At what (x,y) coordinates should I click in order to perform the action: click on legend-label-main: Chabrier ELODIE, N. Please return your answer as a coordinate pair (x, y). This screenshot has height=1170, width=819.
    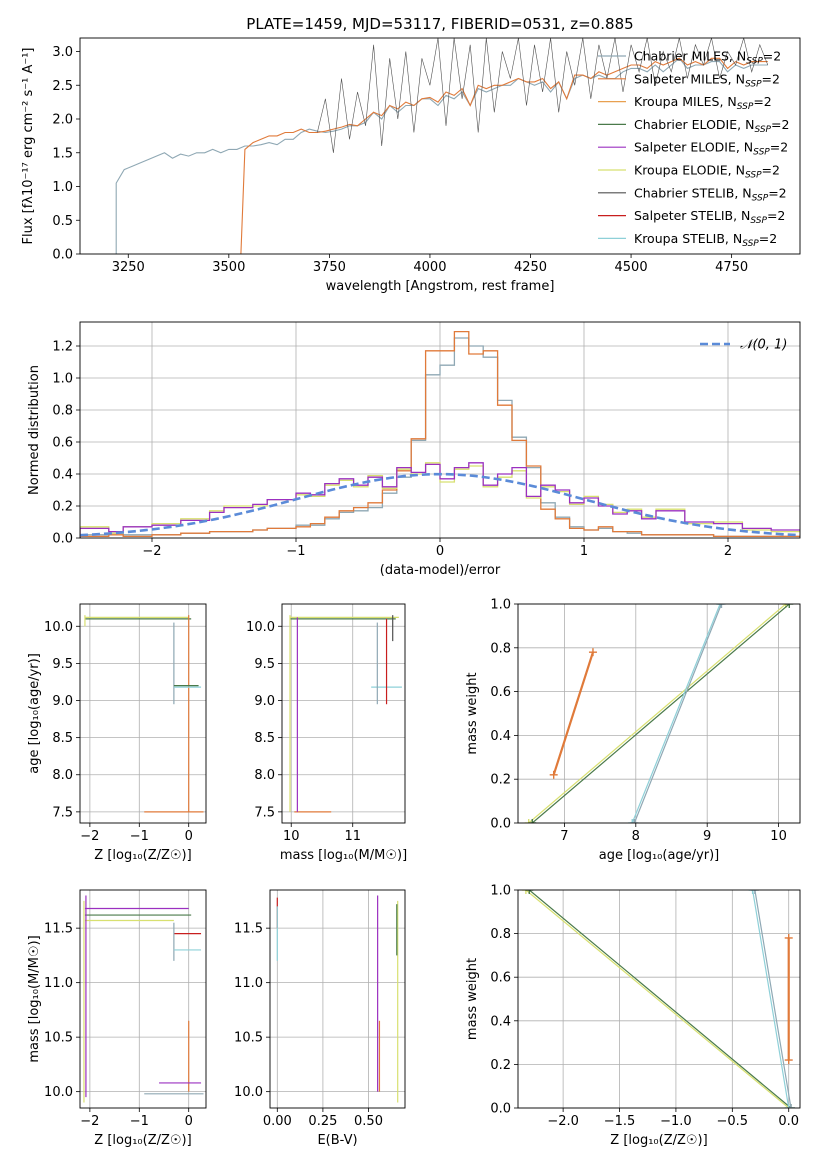
    Looking at the image, I should click on (694, 124).